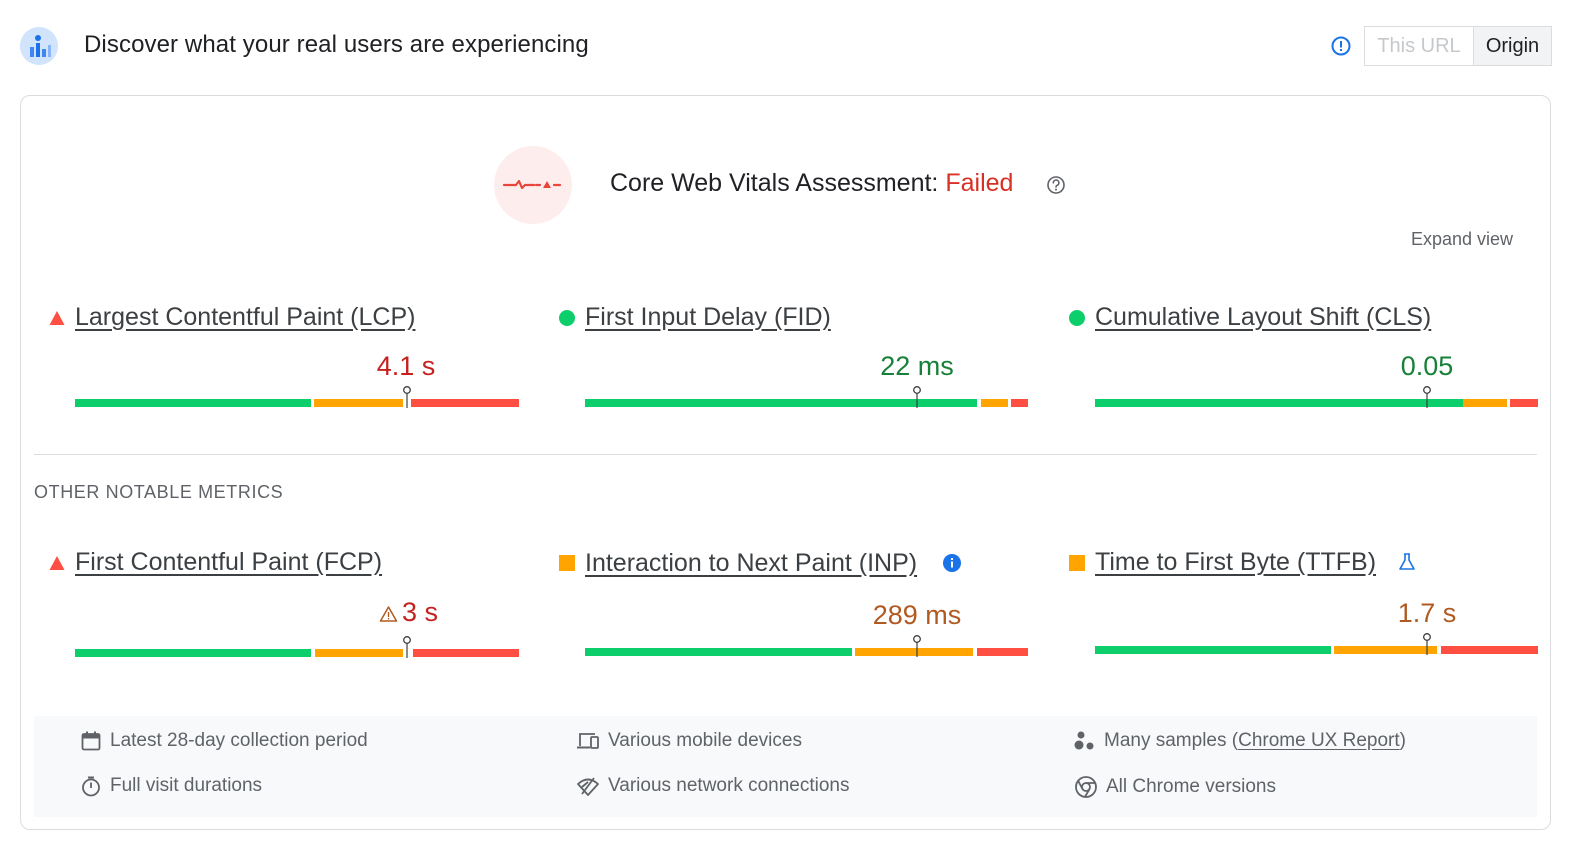  Describe the element at coordinates (1056, 185) in the screenshot. I see `help-circle-icon` at that location.